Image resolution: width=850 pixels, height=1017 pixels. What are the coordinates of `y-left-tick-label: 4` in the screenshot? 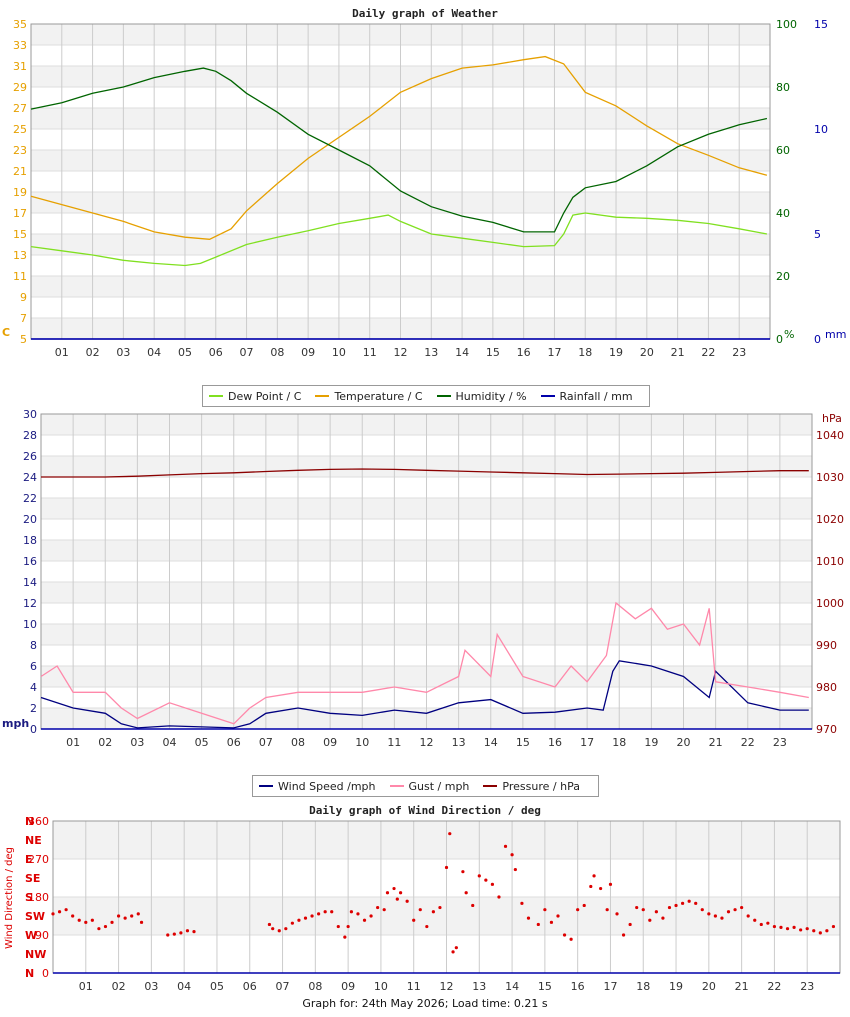 It's located at (33, 687).